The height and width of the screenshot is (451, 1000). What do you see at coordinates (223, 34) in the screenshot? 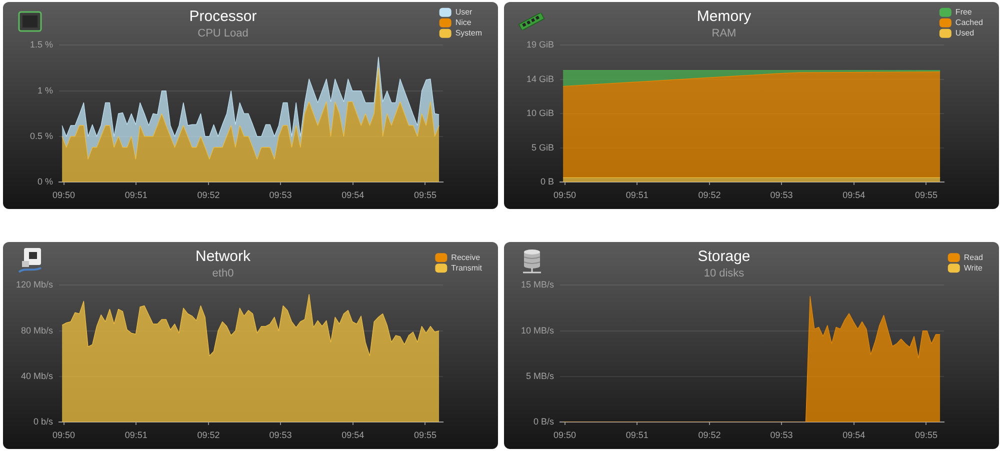
I see `chart-subtitle: CPU Load` at bounding box center [223, 34].